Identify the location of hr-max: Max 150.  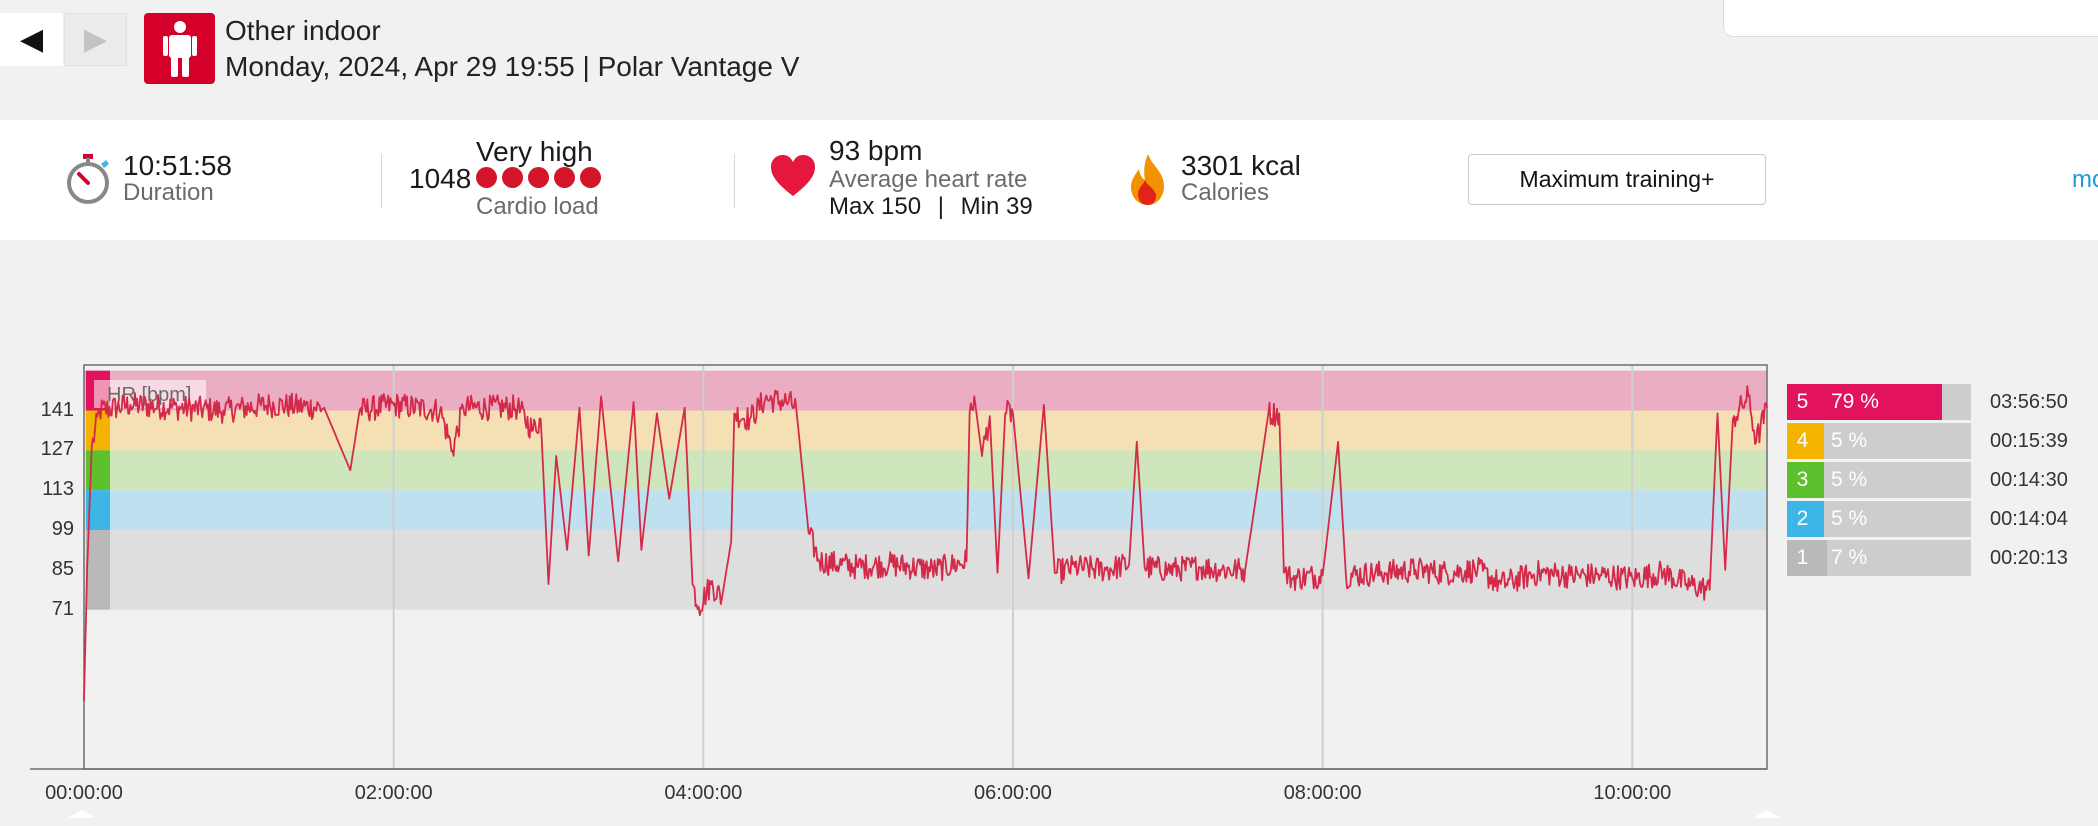
(875, 206).